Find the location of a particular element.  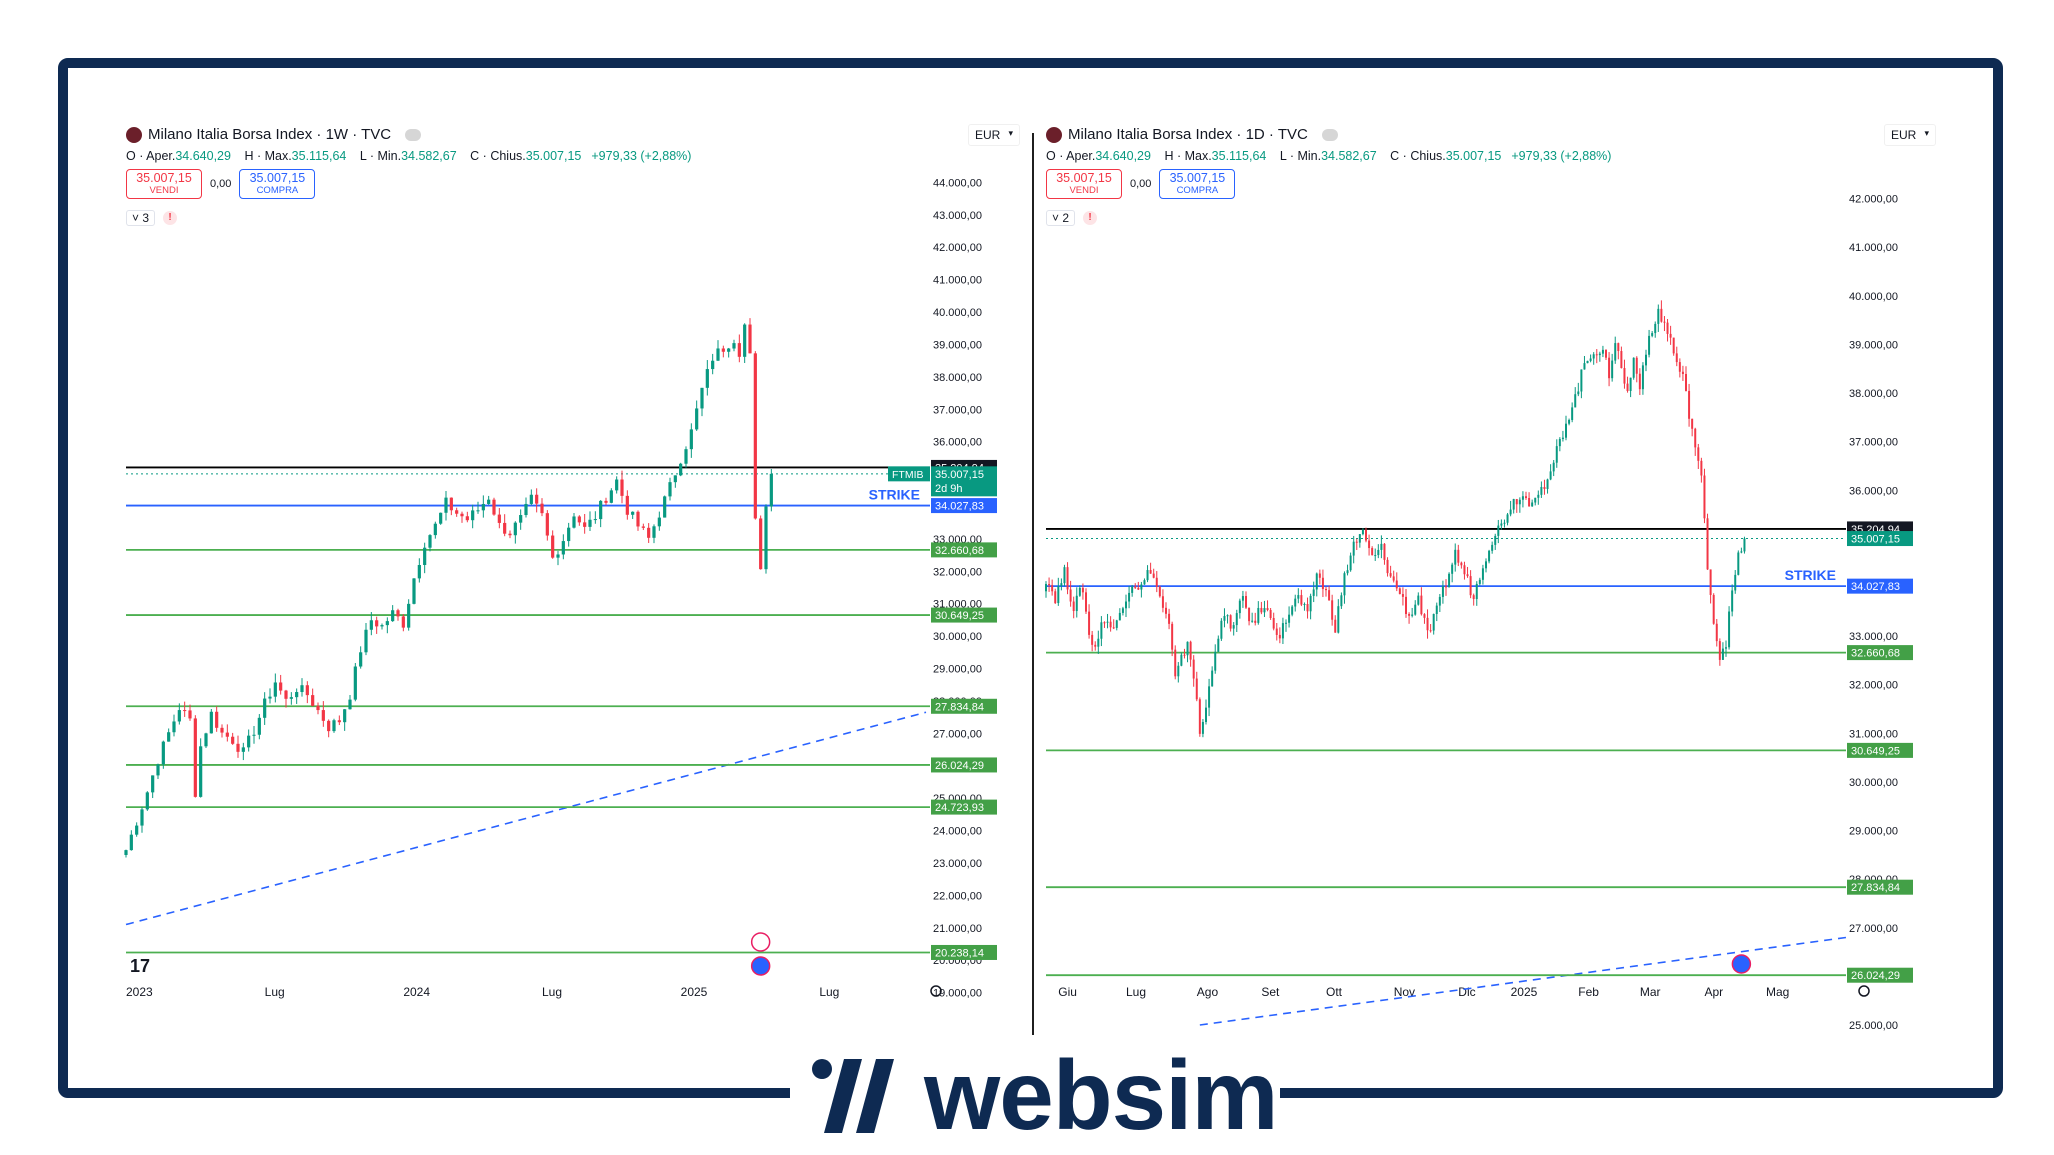

strike-label: STRIKE is located at coordinates (1810, 575).